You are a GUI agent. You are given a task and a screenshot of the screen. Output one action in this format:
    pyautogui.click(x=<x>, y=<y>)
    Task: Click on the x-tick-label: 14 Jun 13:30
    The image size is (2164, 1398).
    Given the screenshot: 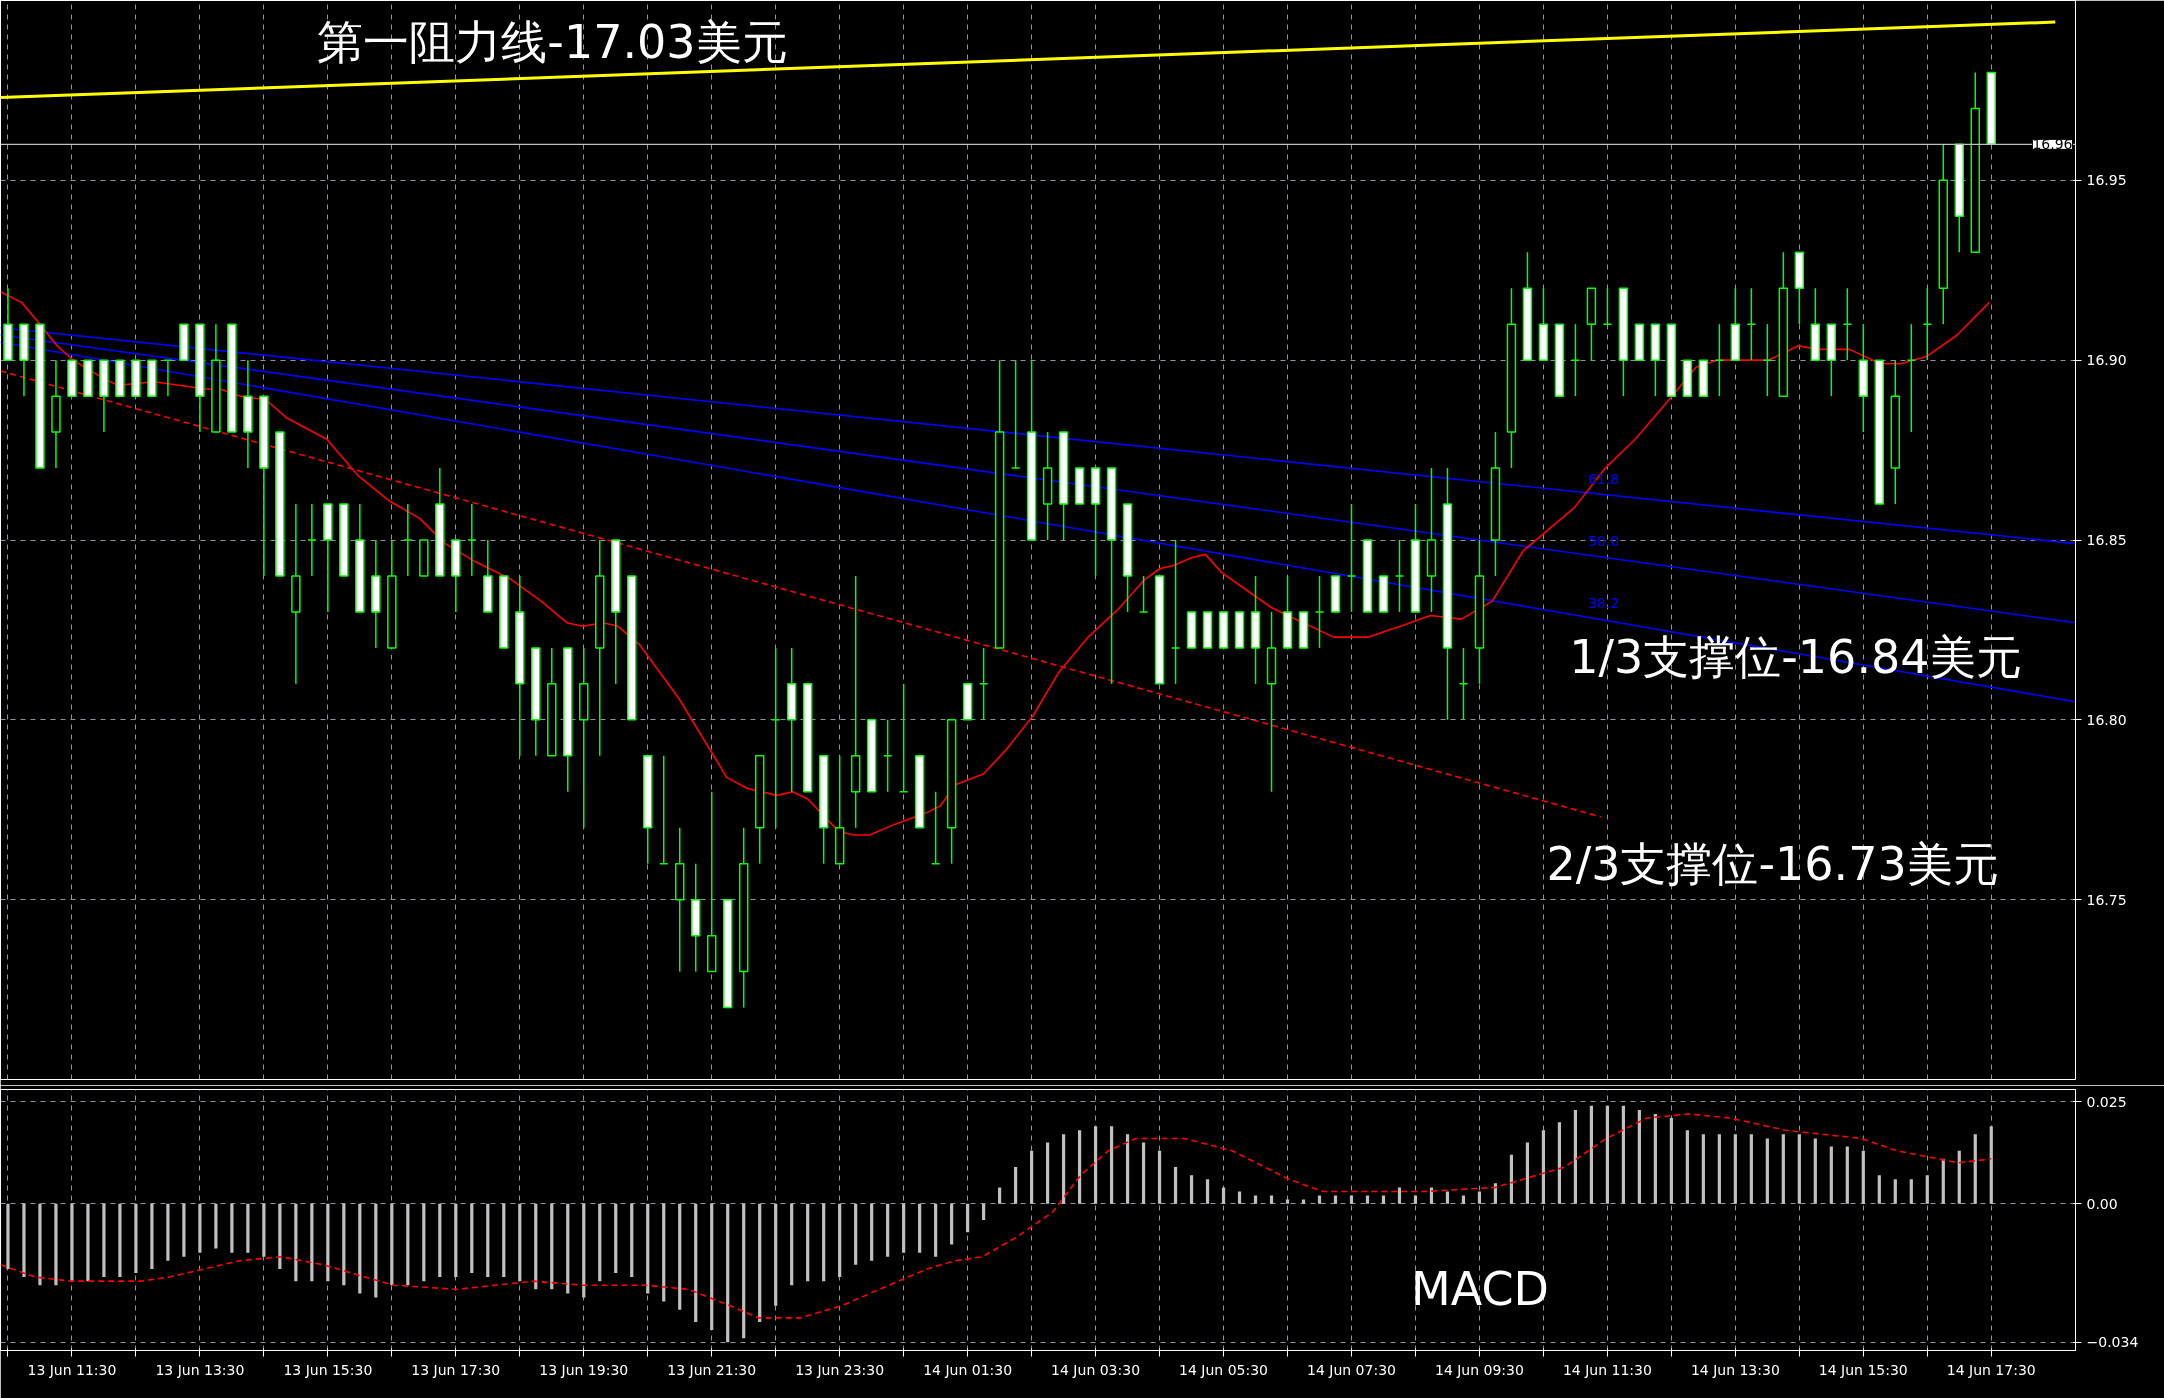 What is the action you would take?
    pyautogui.click(x=1735, y=1369)
    